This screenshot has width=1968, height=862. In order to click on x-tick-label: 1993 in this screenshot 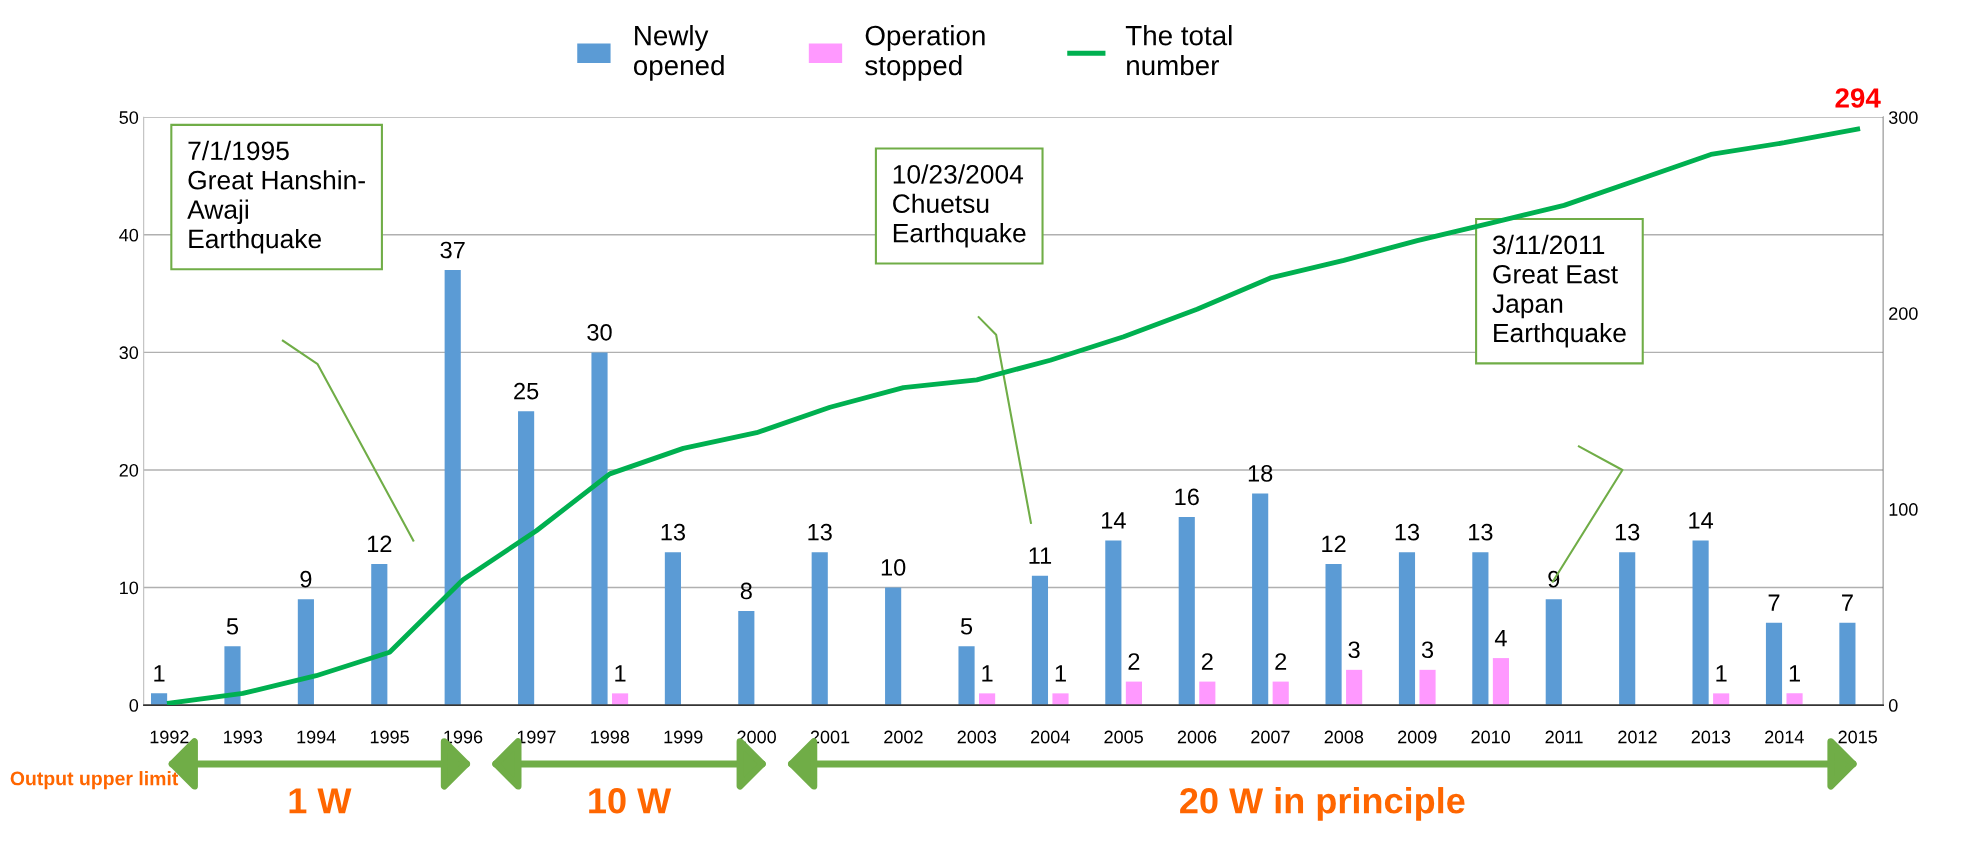, I will do `click(243, 737)`.